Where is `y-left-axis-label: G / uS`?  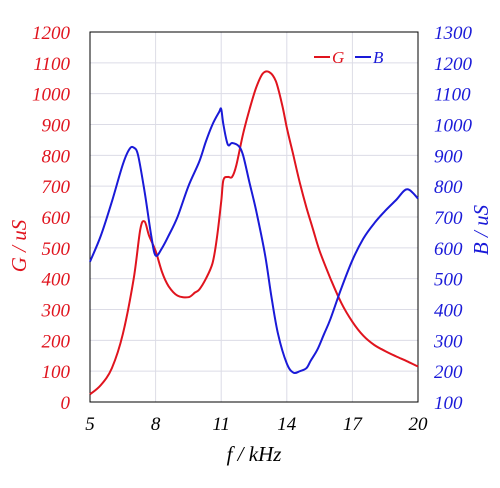
y-left-axis-label: G / uS is located at coordinates (19, 245).